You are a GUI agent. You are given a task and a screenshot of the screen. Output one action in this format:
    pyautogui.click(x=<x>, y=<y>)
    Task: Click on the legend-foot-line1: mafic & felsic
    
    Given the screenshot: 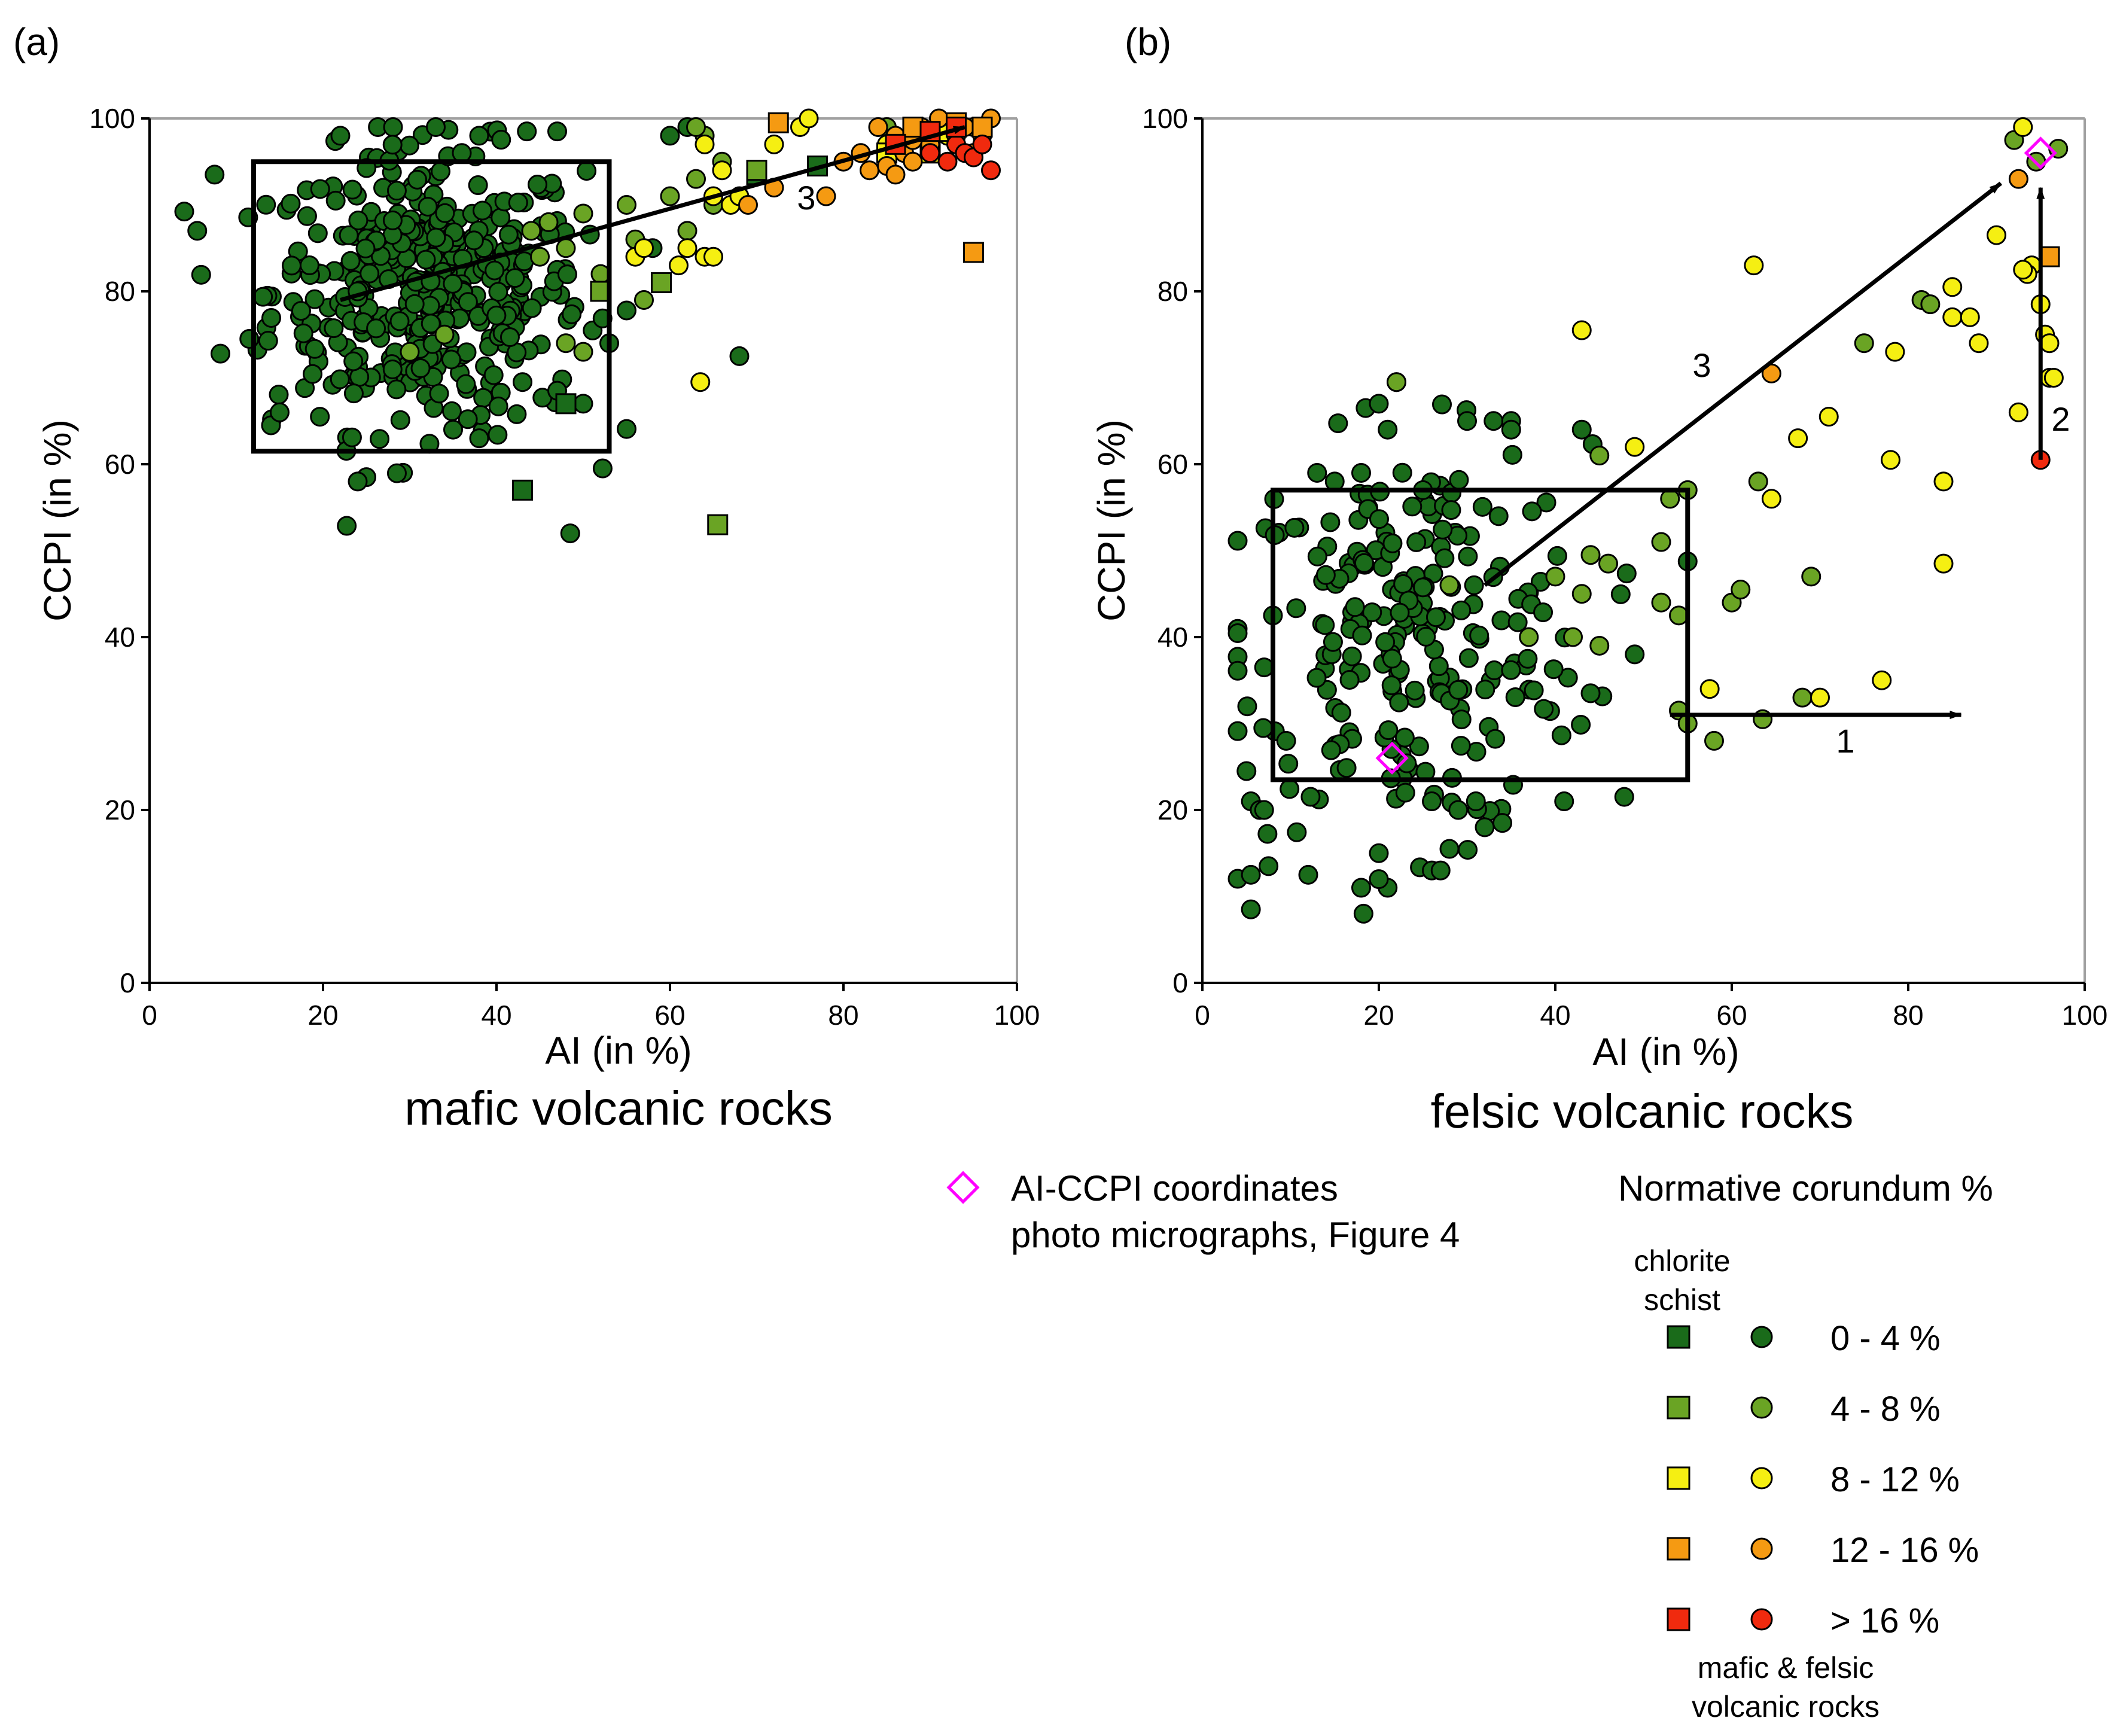 What is the action you would take?
    pyautogui.click(x=1786, y=1668)
    